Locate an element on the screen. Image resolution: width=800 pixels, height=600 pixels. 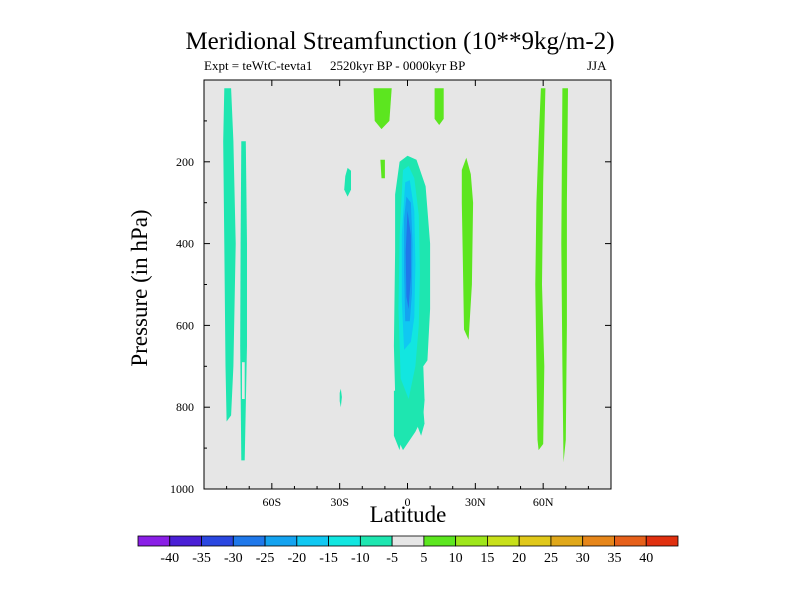
y-tick-label: 600 is located at coordinates (185, 325).